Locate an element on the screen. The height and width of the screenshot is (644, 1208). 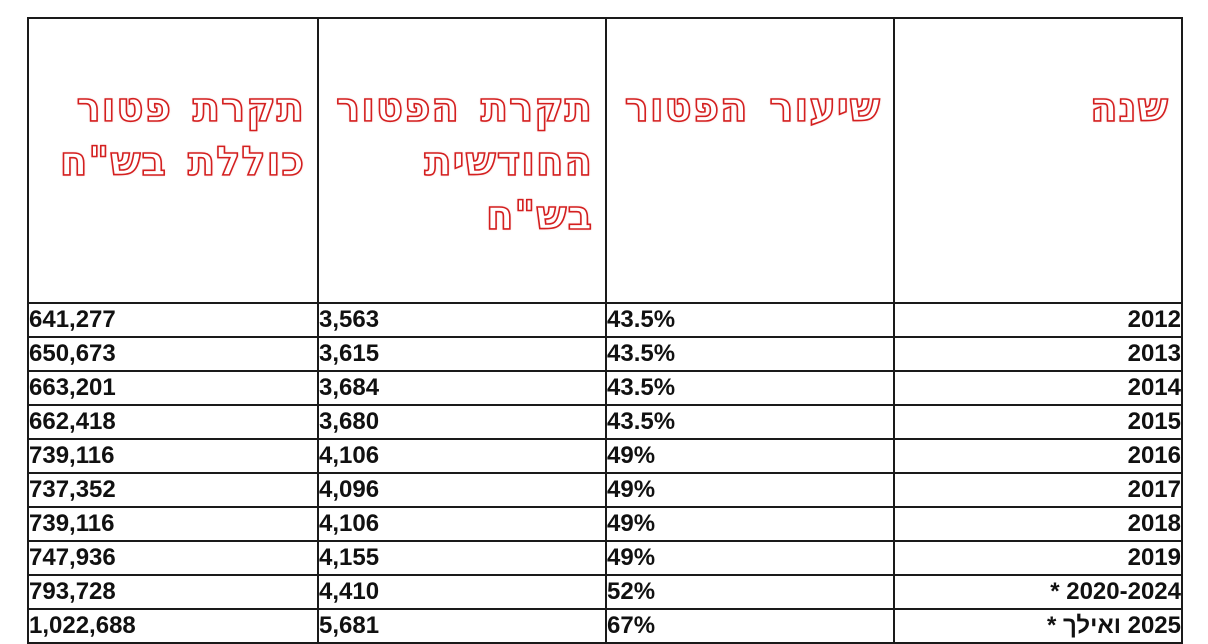
table-row: 2014 43.5% 3,684 663,201 is located at coordinates (605, 388).